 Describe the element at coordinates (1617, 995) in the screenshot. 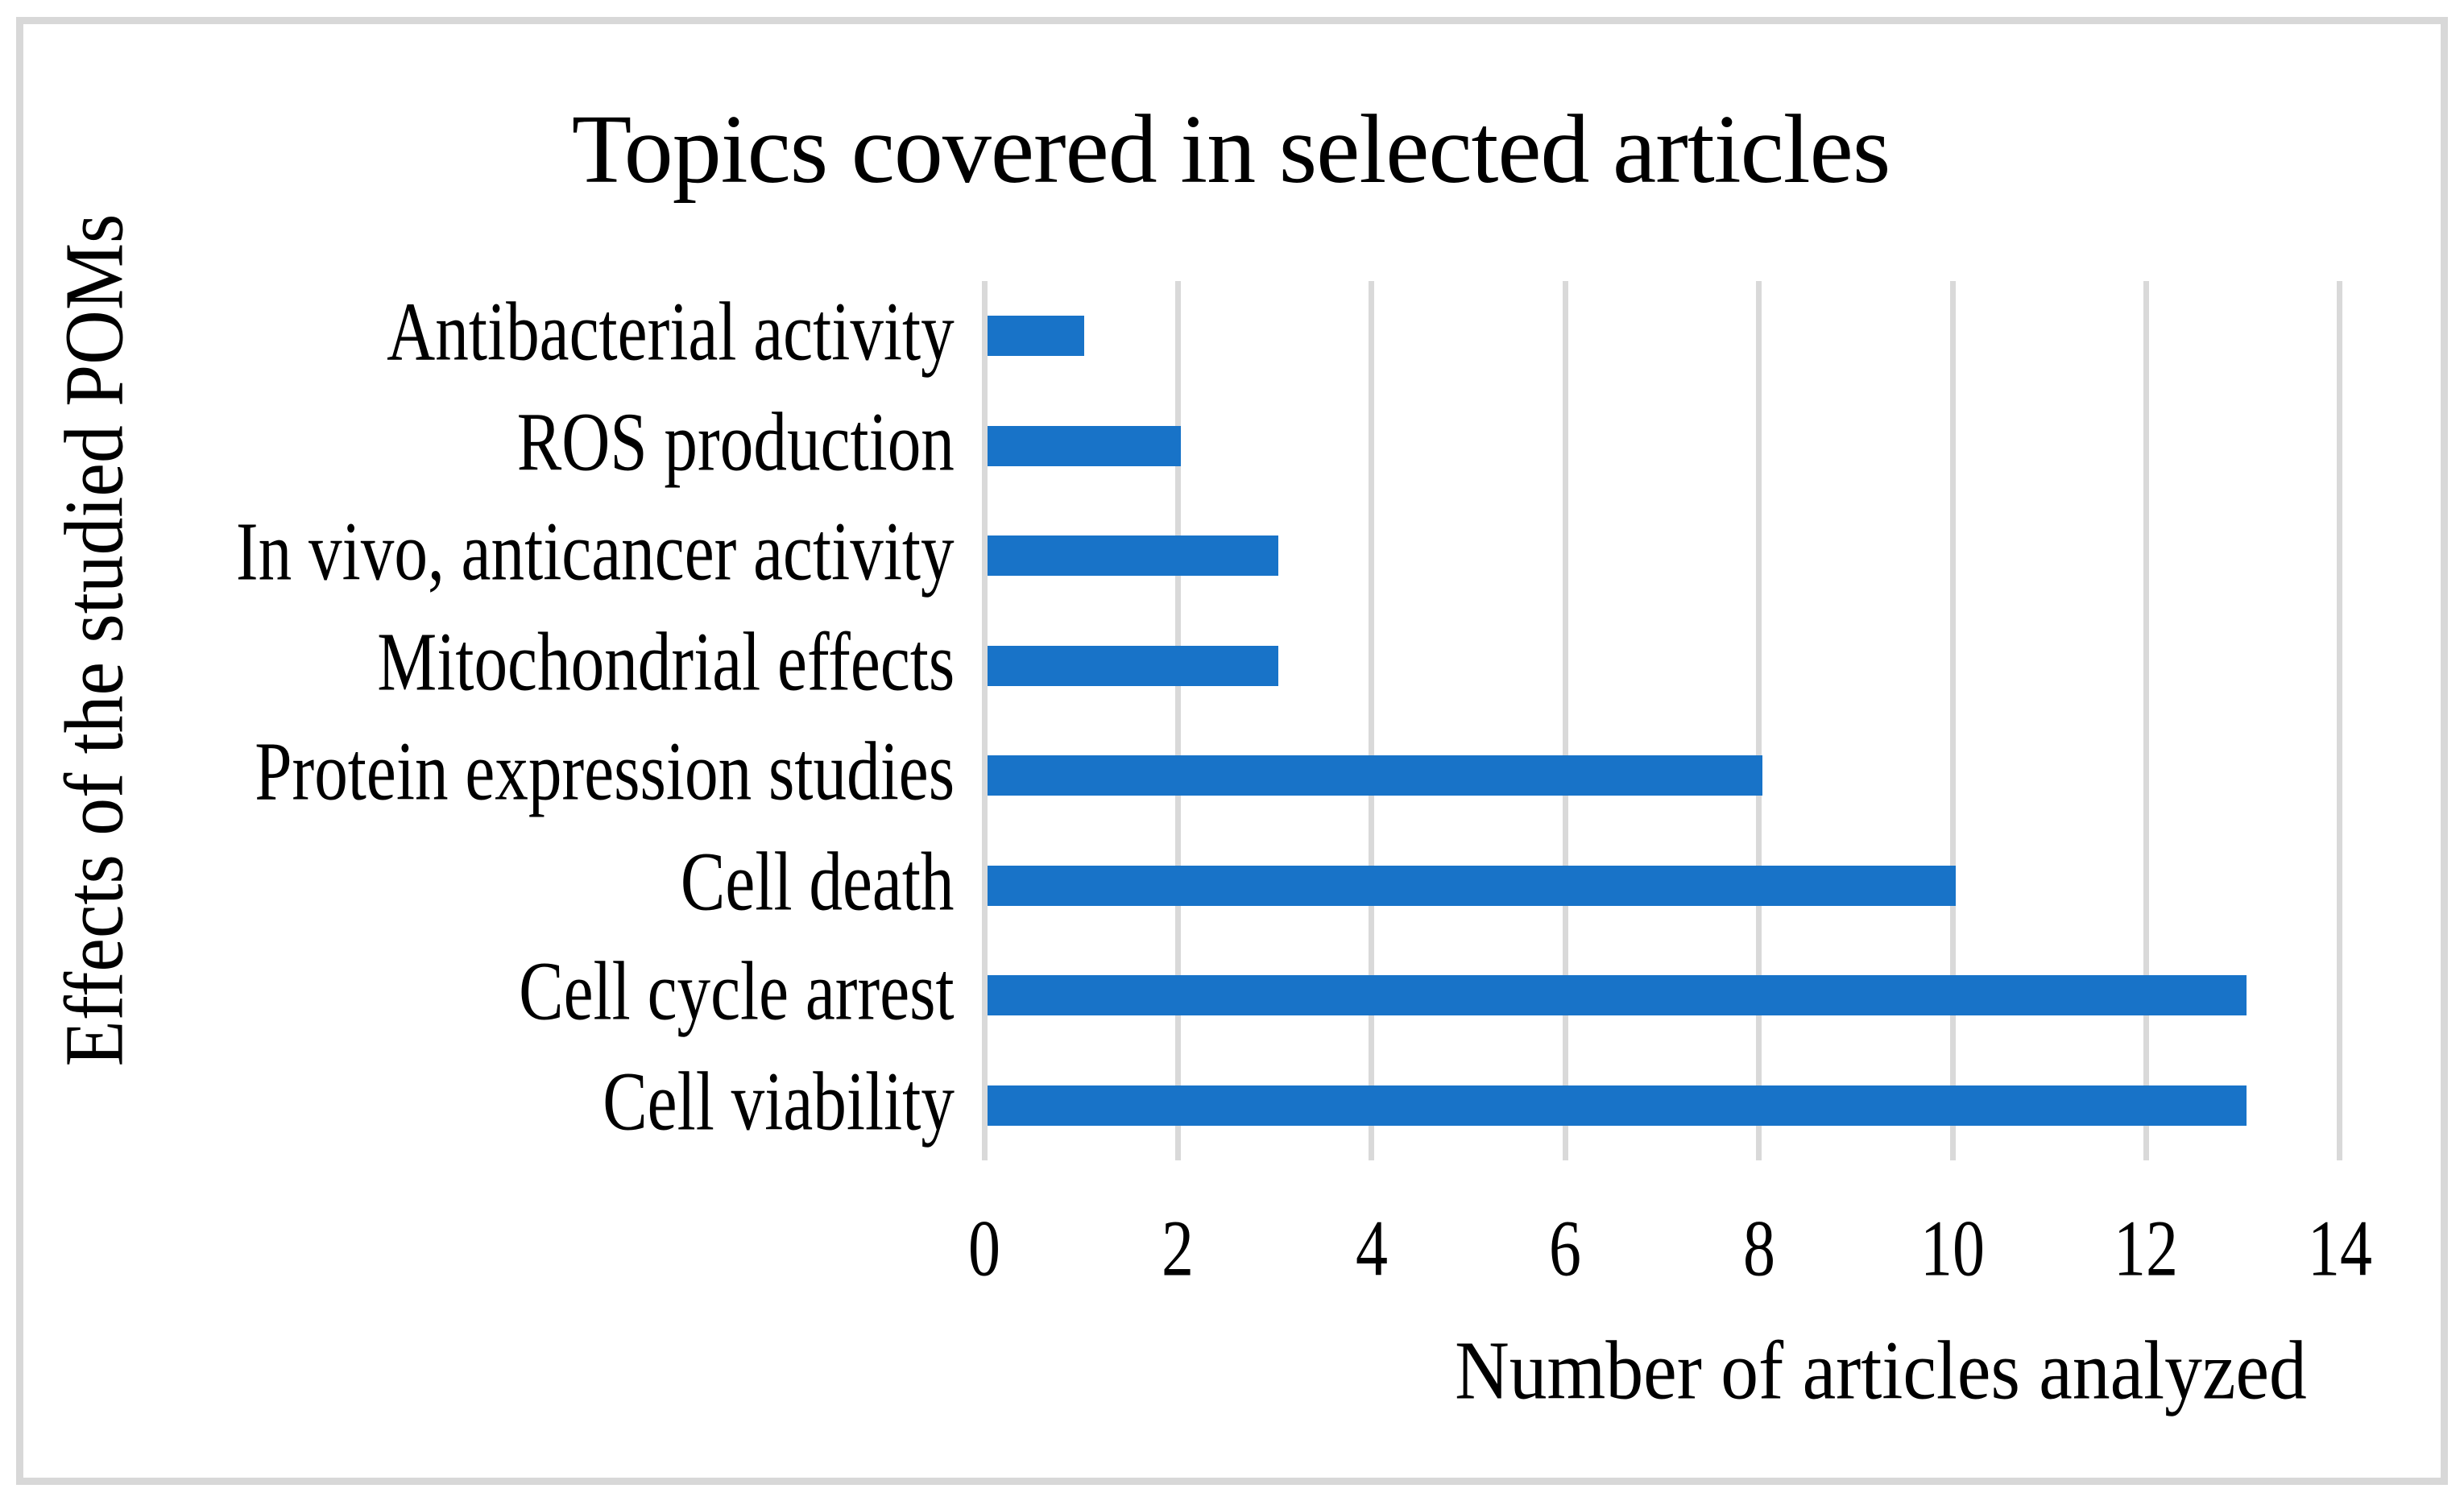

I see `bar-cell-cycle-arrest` at that location.